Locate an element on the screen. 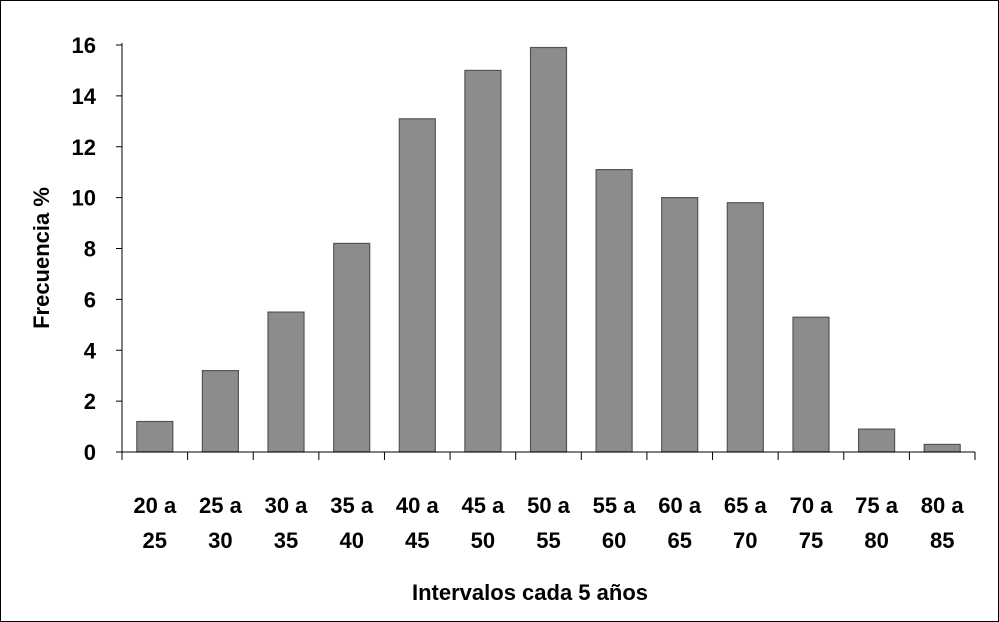 The image size is (999, 622). x-category-label: 35 a 40 is located at coordinates (352, 523).